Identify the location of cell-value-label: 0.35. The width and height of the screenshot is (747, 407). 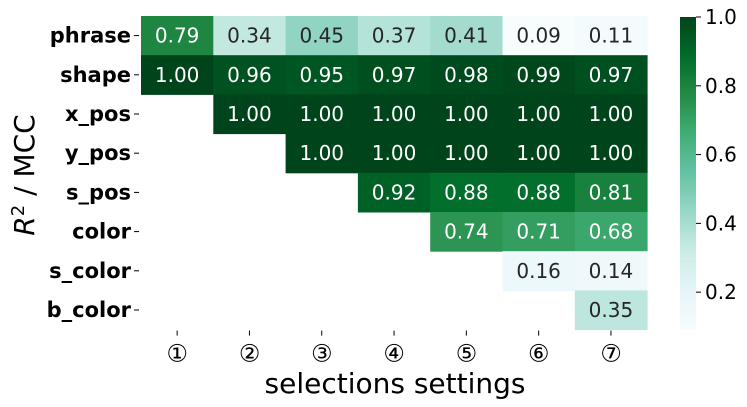
(611, 310).